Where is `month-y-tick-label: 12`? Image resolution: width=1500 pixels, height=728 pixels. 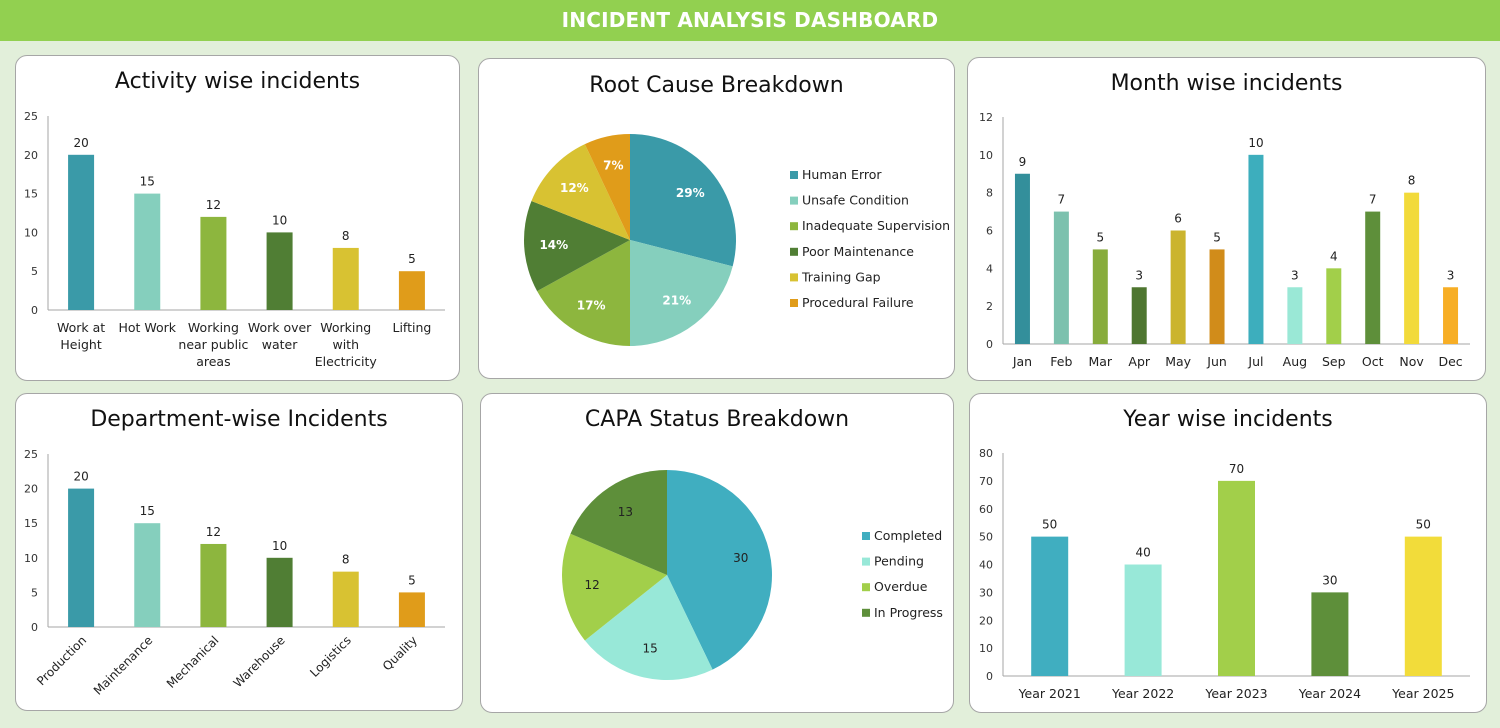 month-y-tick-label: 12 is located at coordinates (986, 117).